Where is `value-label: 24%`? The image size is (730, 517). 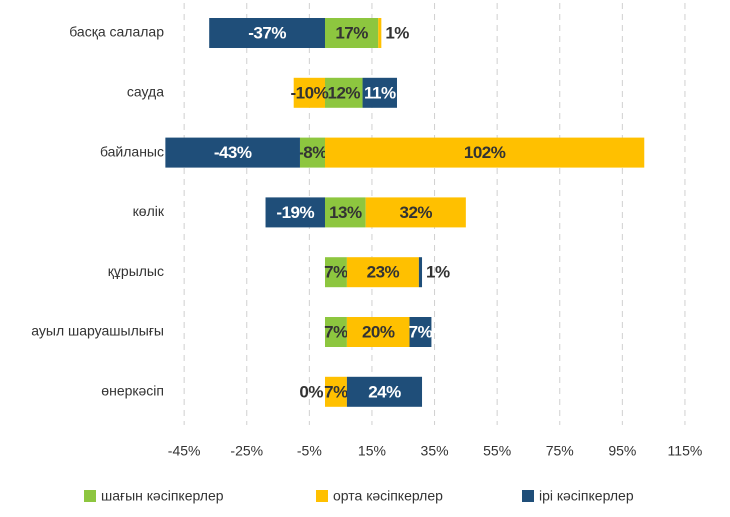 value-label: 24% is located at coordinates (384, 391).